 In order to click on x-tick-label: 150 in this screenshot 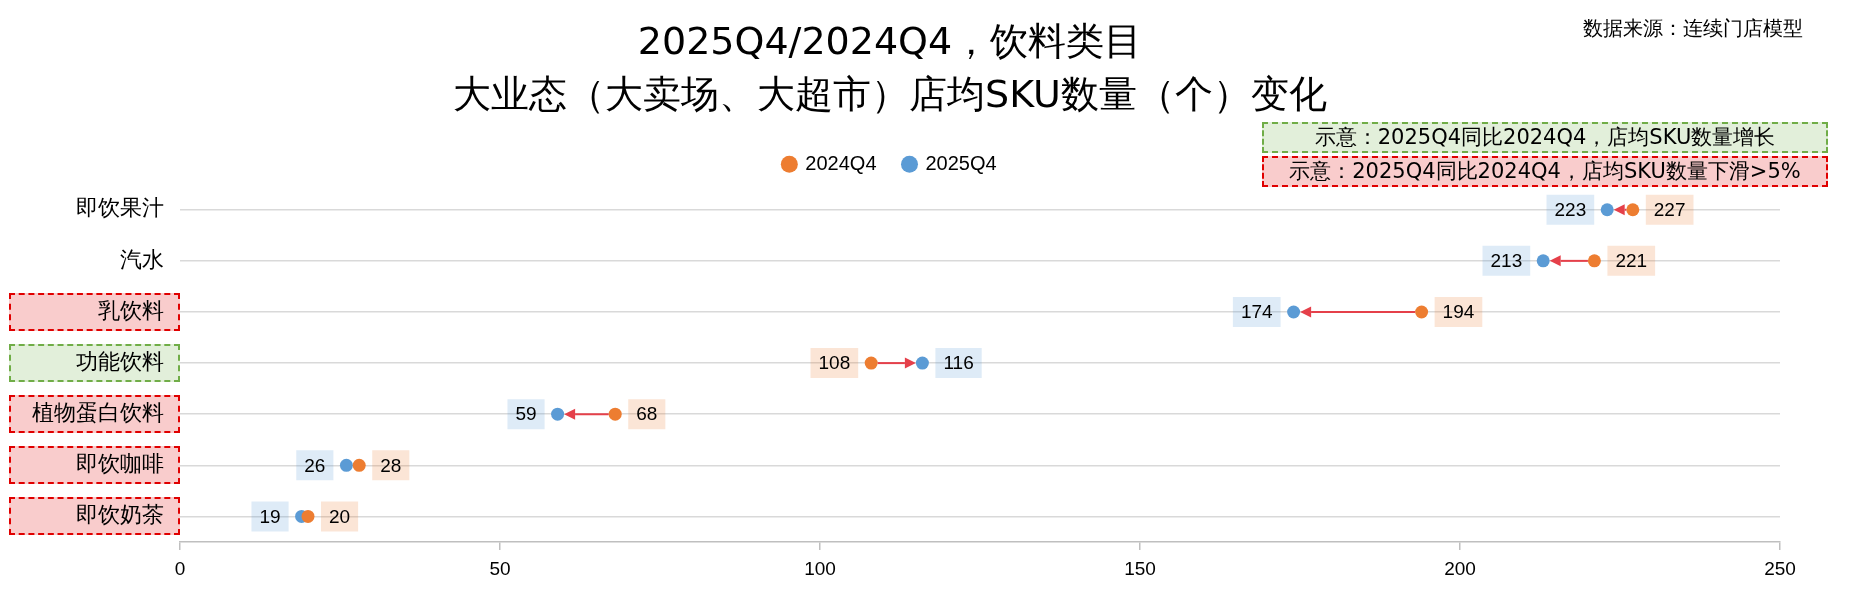, I will do `click(1140, 568)`.